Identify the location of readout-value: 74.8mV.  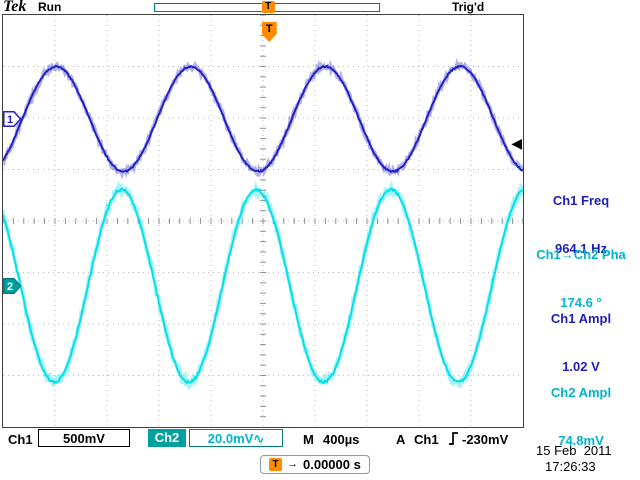
(581, 440).